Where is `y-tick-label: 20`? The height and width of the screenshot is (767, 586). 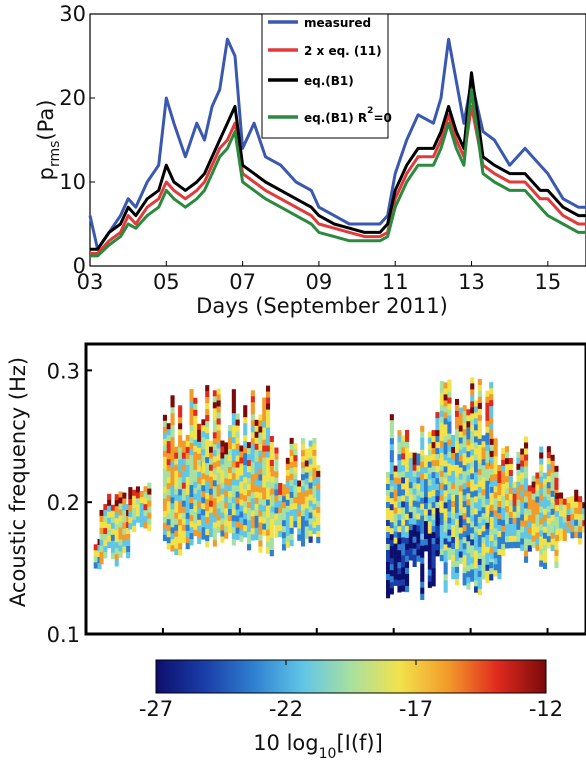 y-tick-label: 20 is located at coordinates (72, 98).